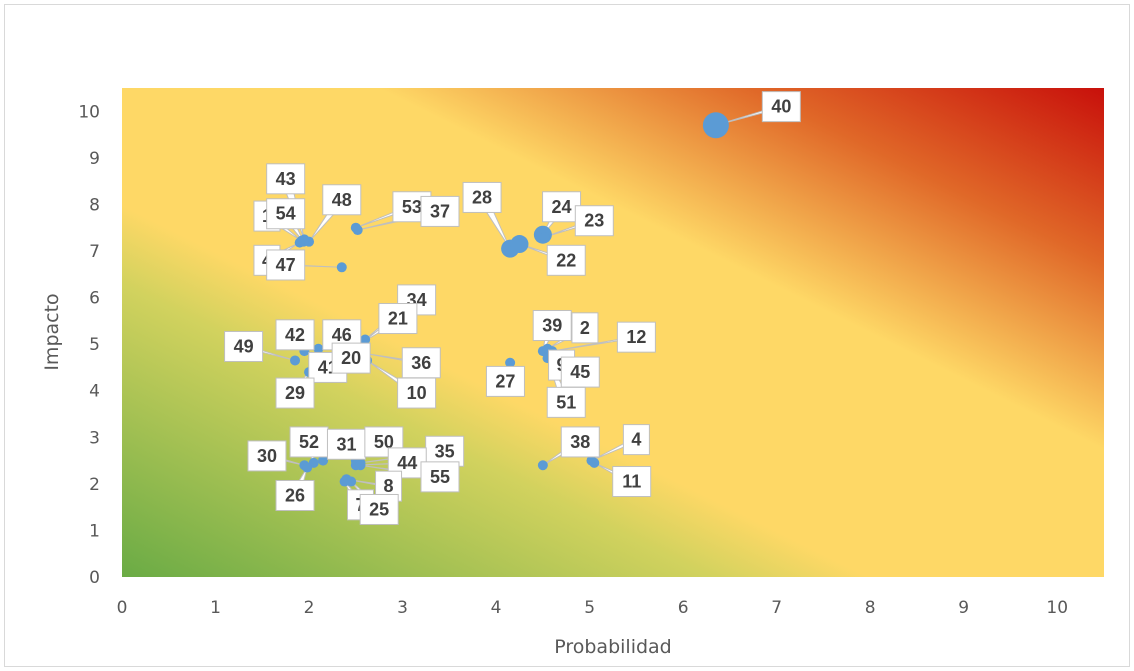  What do you see at coordinates (412, 207) in the screenshot?
I see `data-label: 53` at bounding box center [412, 207].